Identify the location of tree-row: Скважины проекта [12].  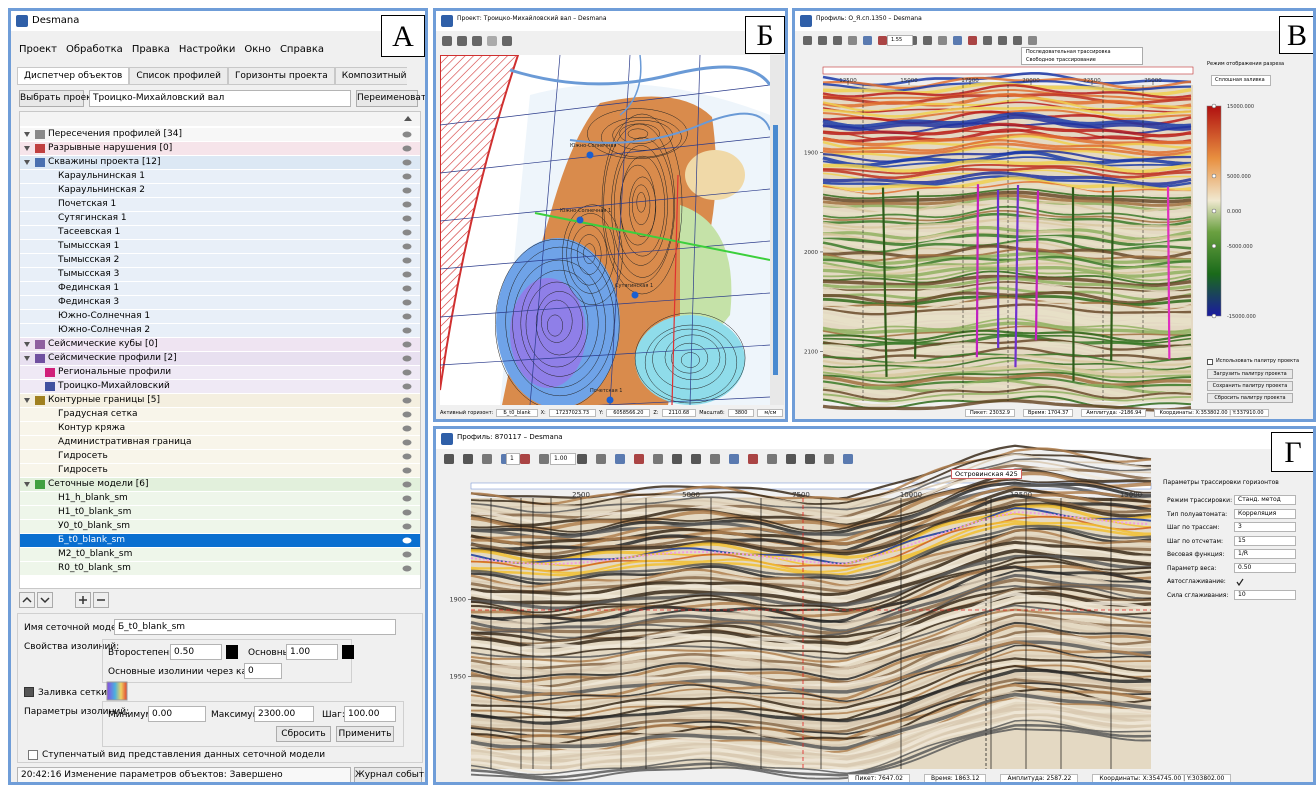
(220, 163).